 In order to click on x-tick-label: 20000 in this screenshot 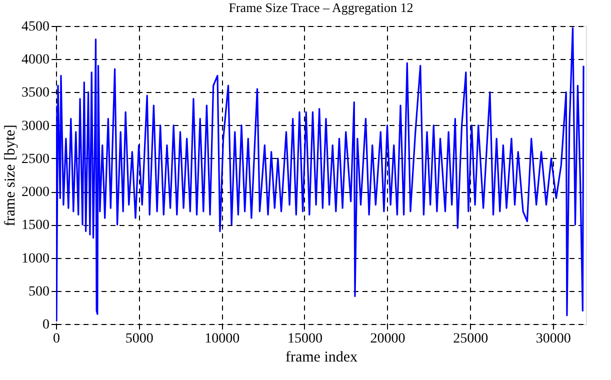, I will do `click(388, 339)`.